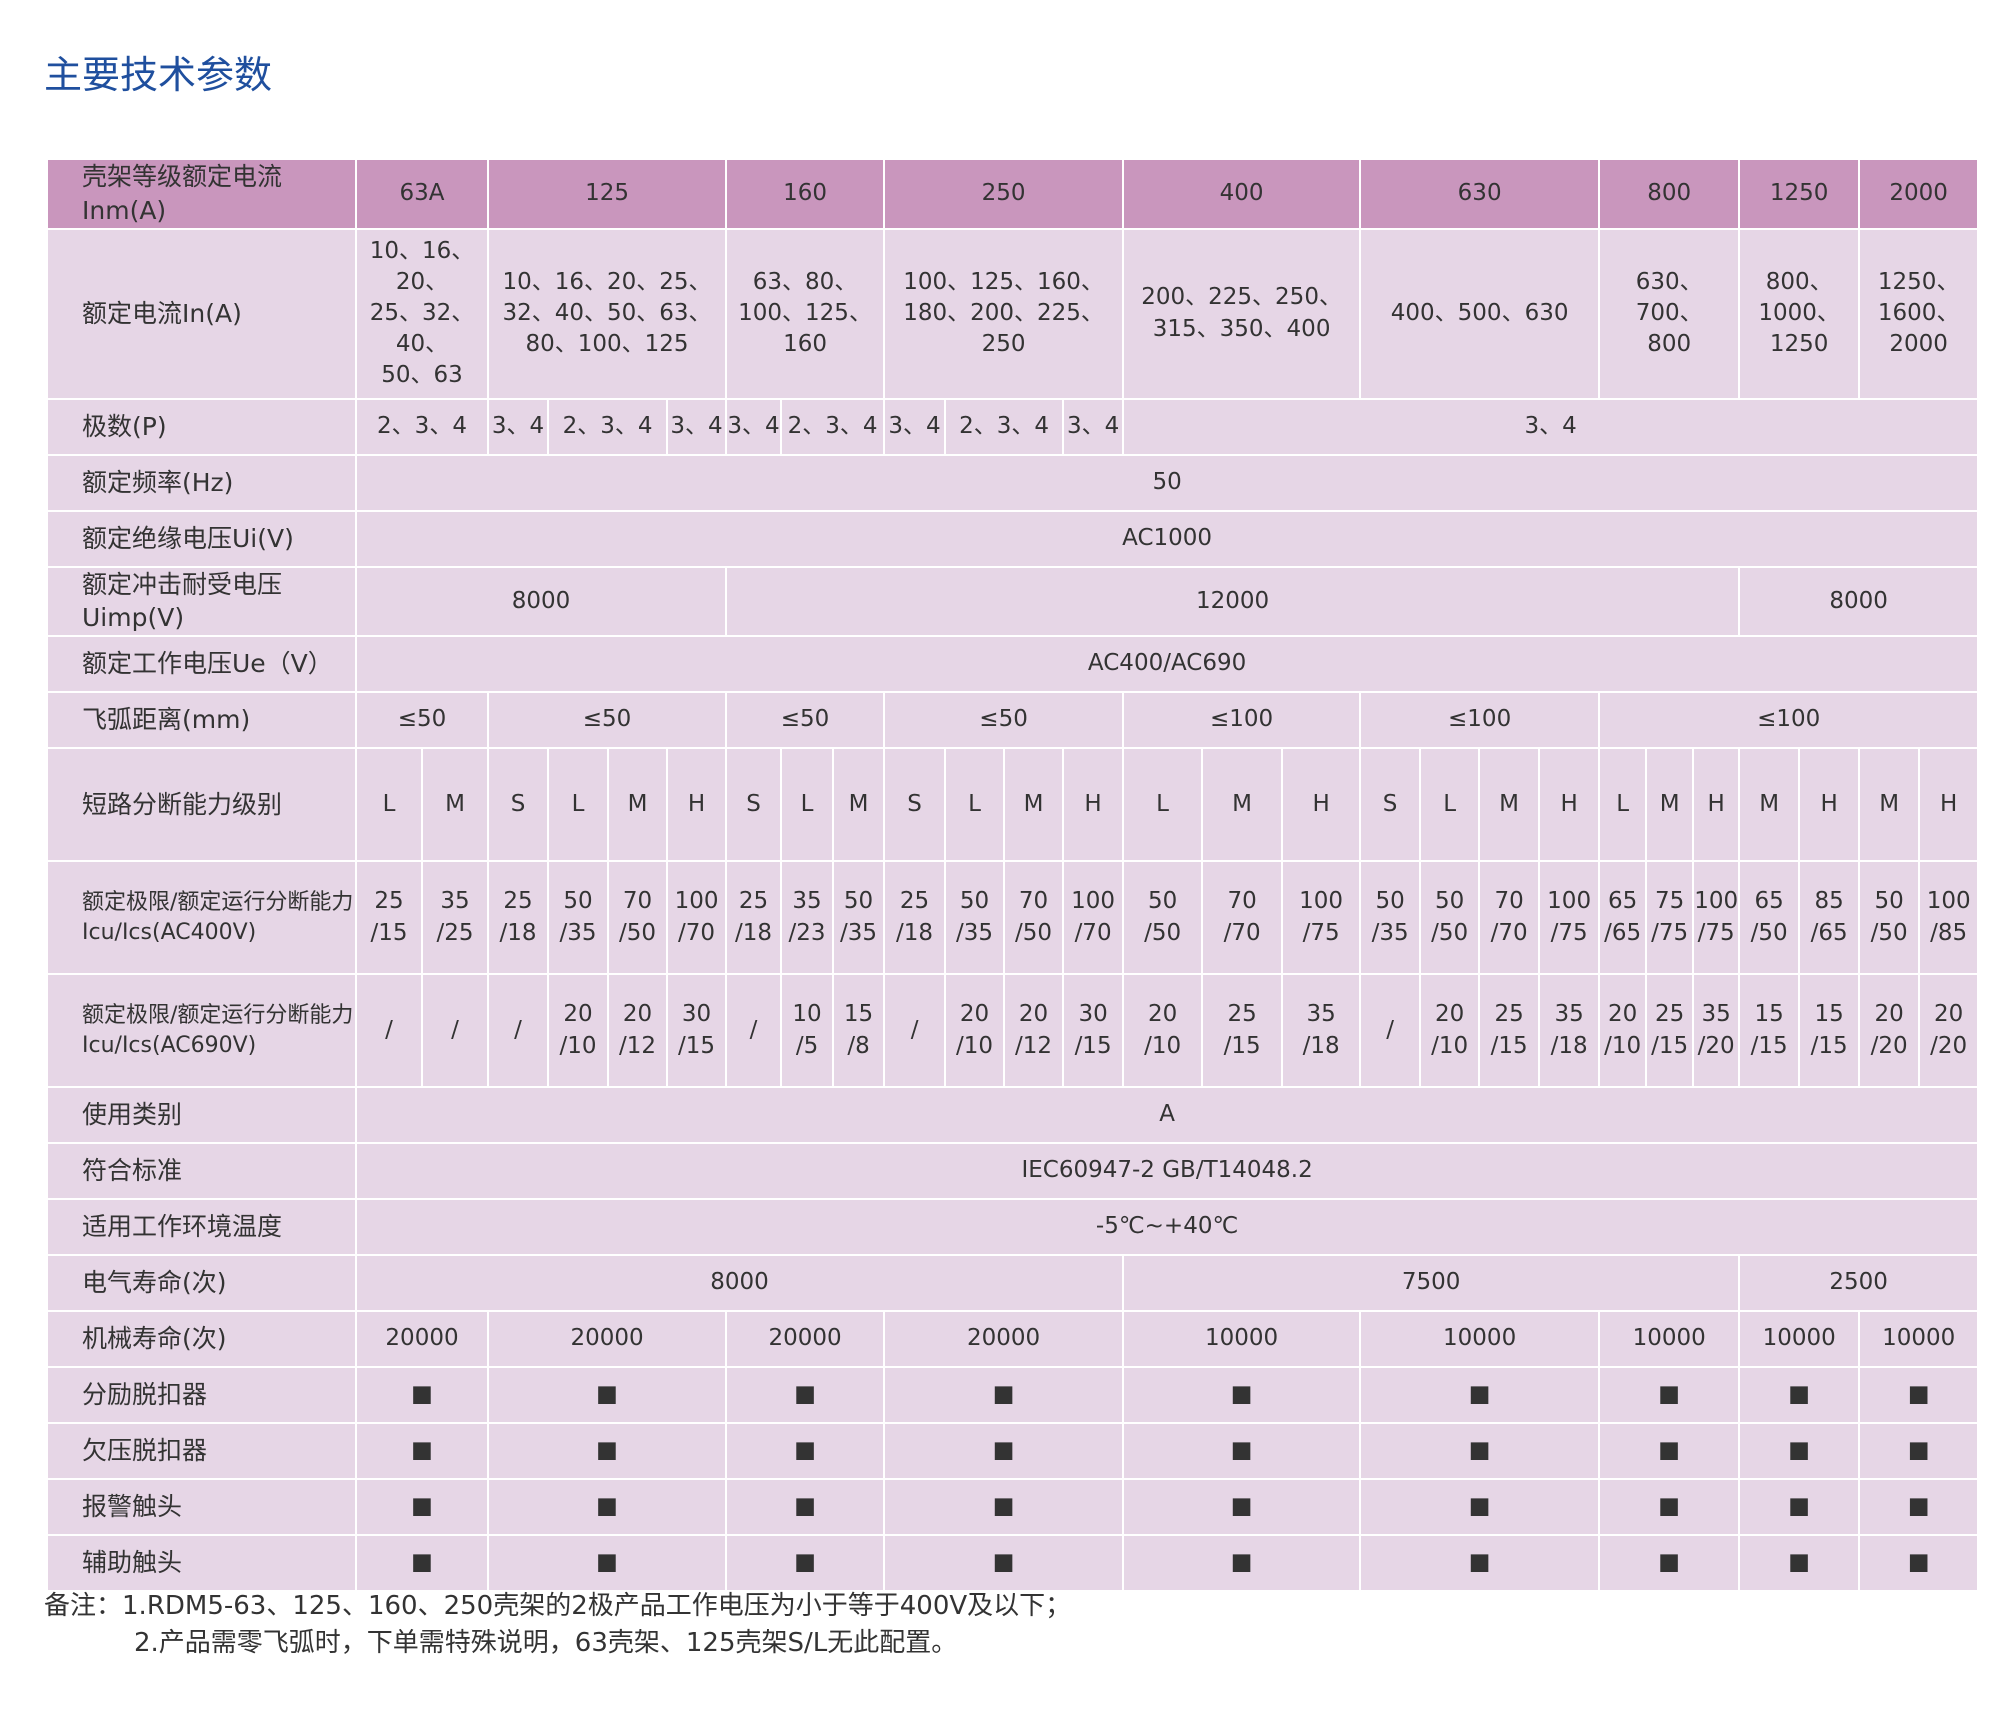  What do you see at coordinates (607, 313) in the screenshot?
I see `cell: 10、16、20、25、 32、40、50、63、 80、100、125` at bounding box center [607, 313].